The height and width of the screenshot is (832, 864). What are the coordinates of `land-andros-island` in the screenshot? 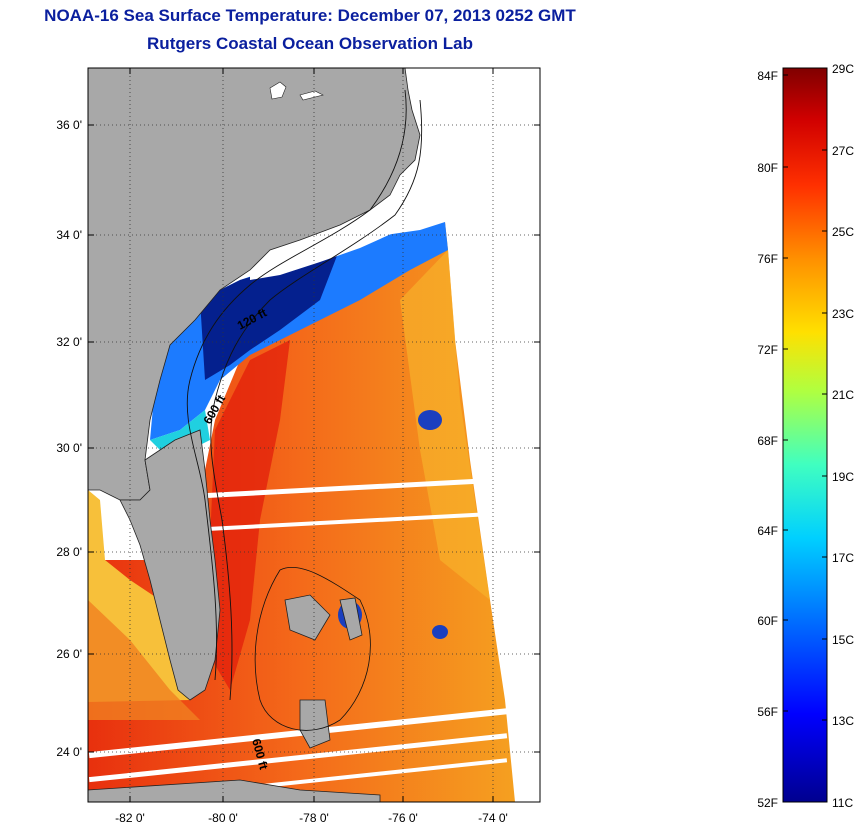 It's located at (307, 617).